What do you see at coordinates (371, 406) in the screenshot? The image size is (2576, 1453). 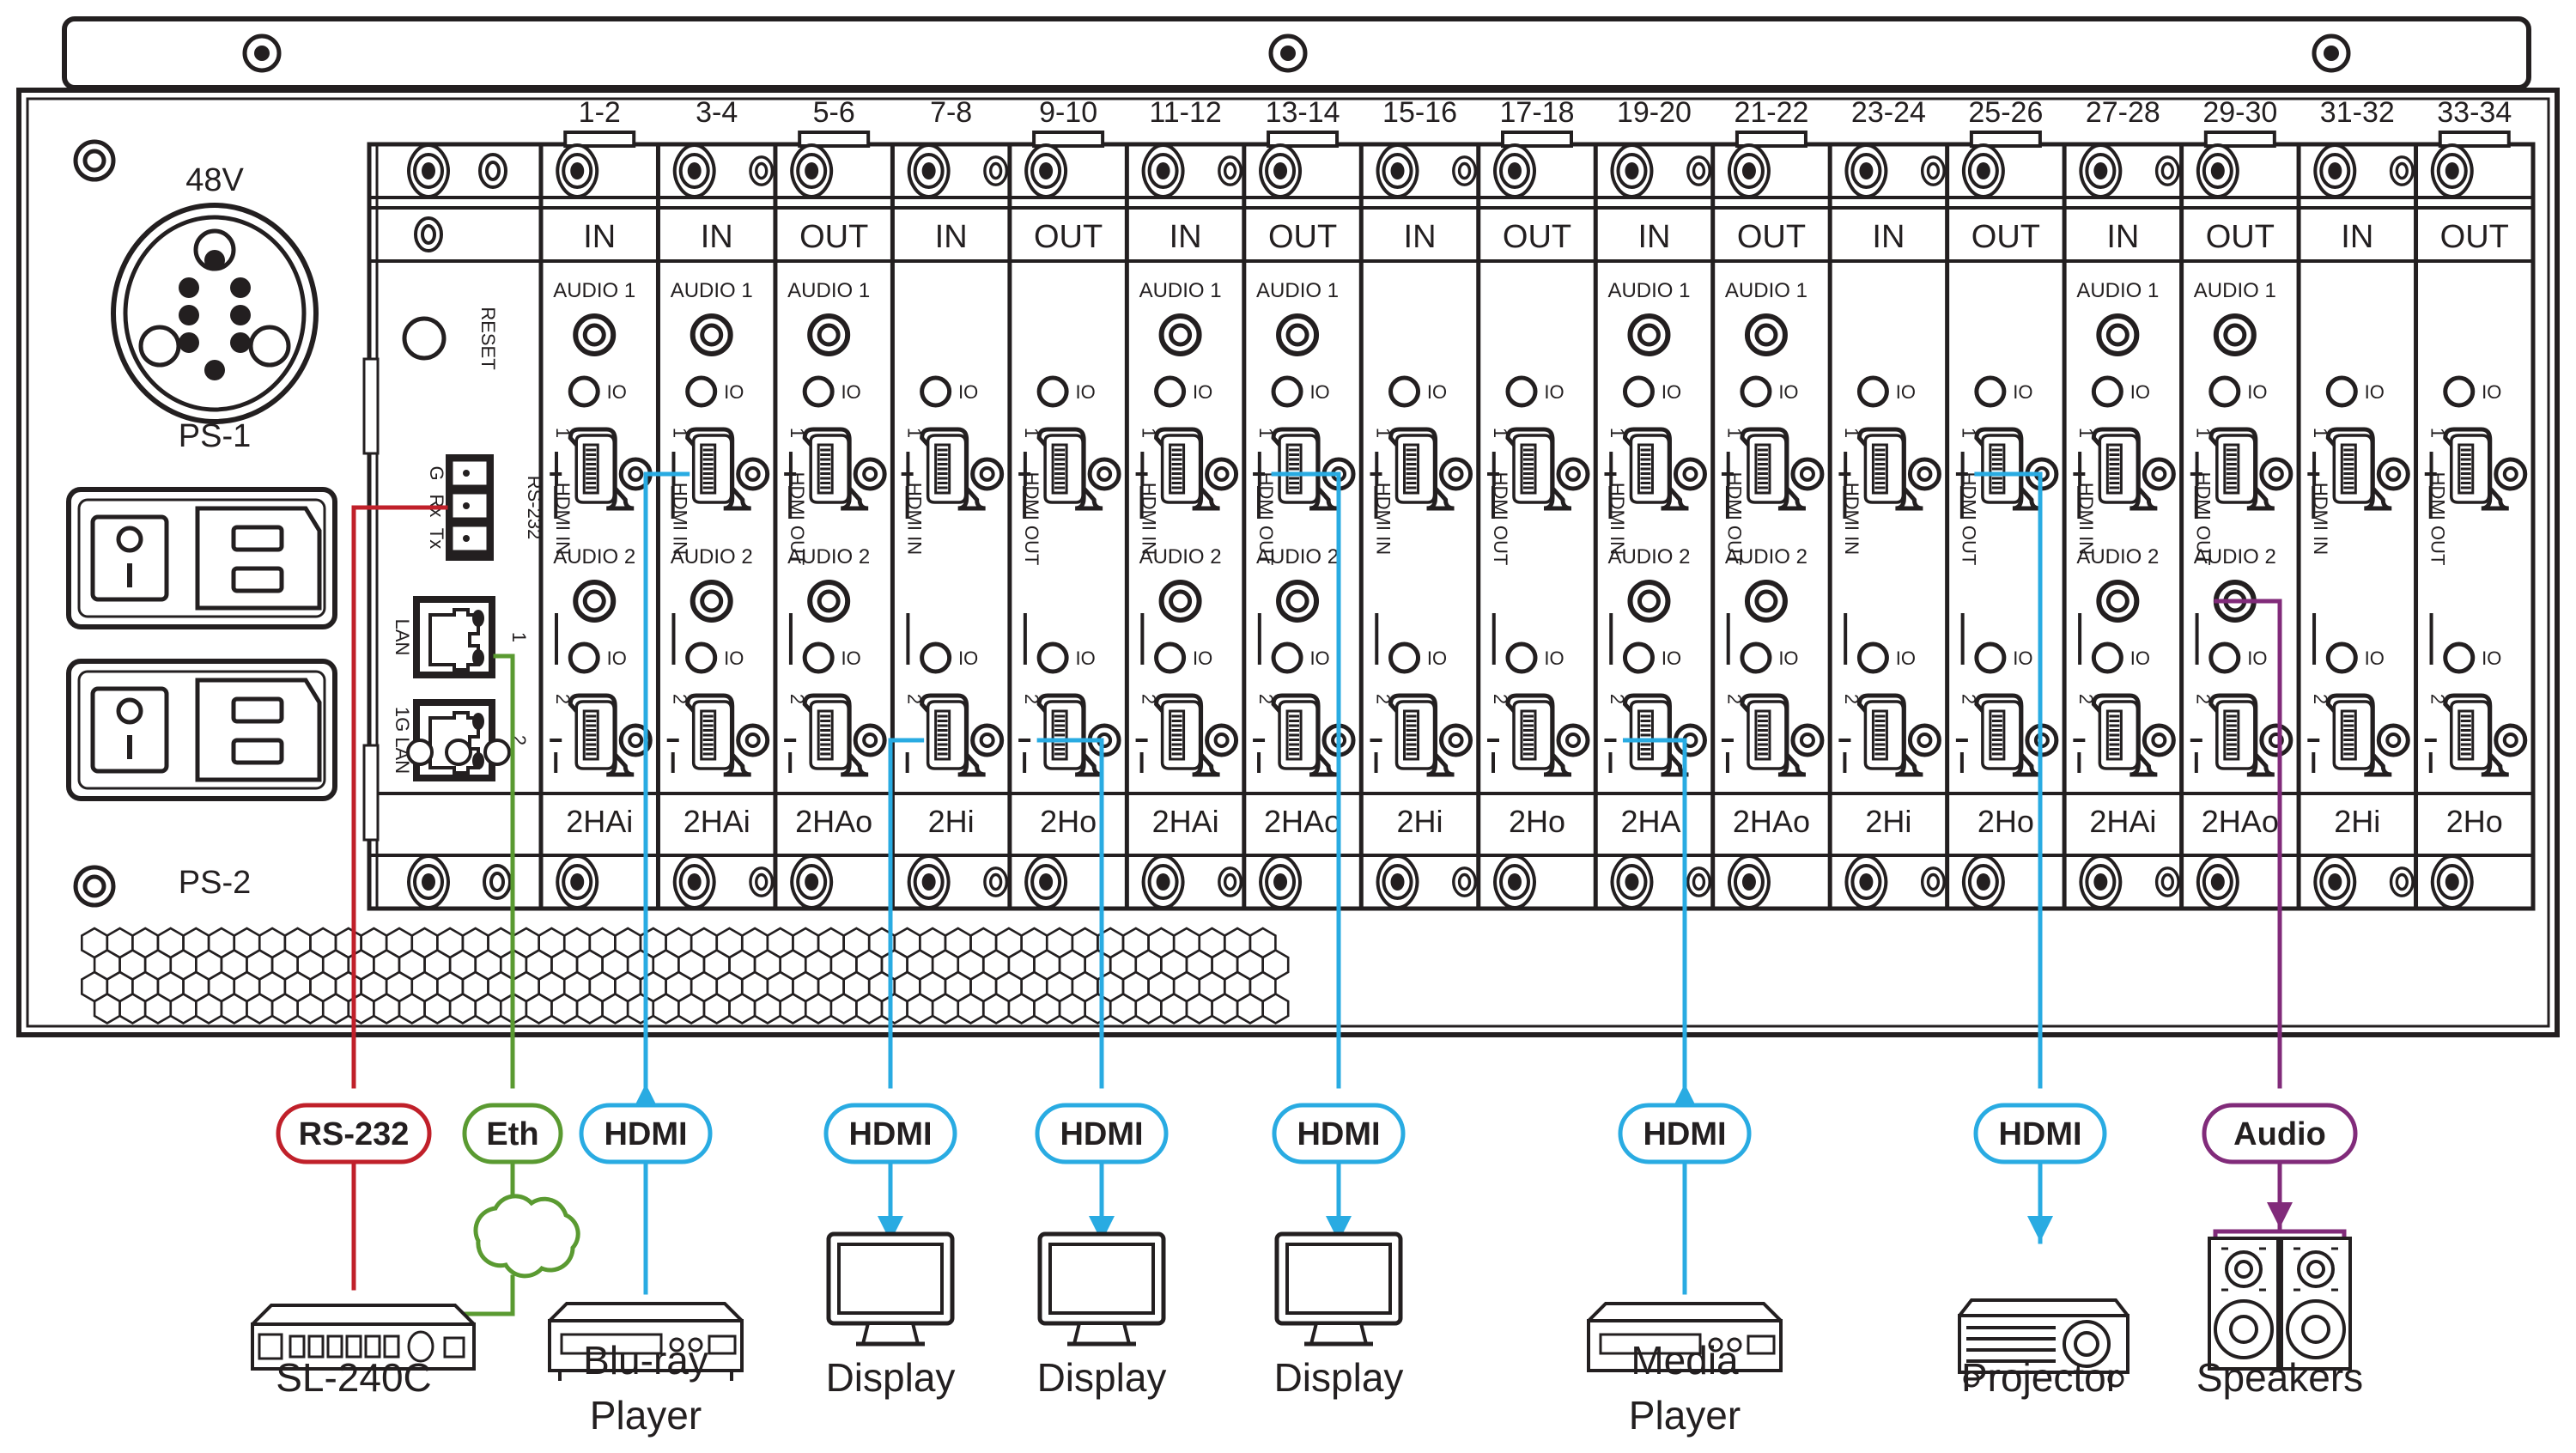 I see `cage-rail-clip` at bounding box center [371, 406].